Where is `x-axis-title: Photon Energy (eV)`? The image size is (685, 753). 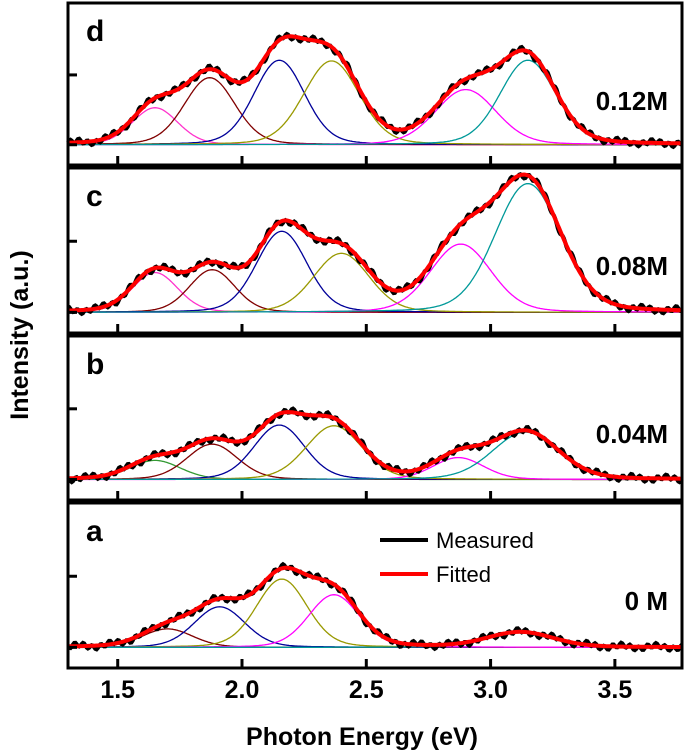 x-axis-title: Photon Energy (eV) is located at coordinates (362, 737).